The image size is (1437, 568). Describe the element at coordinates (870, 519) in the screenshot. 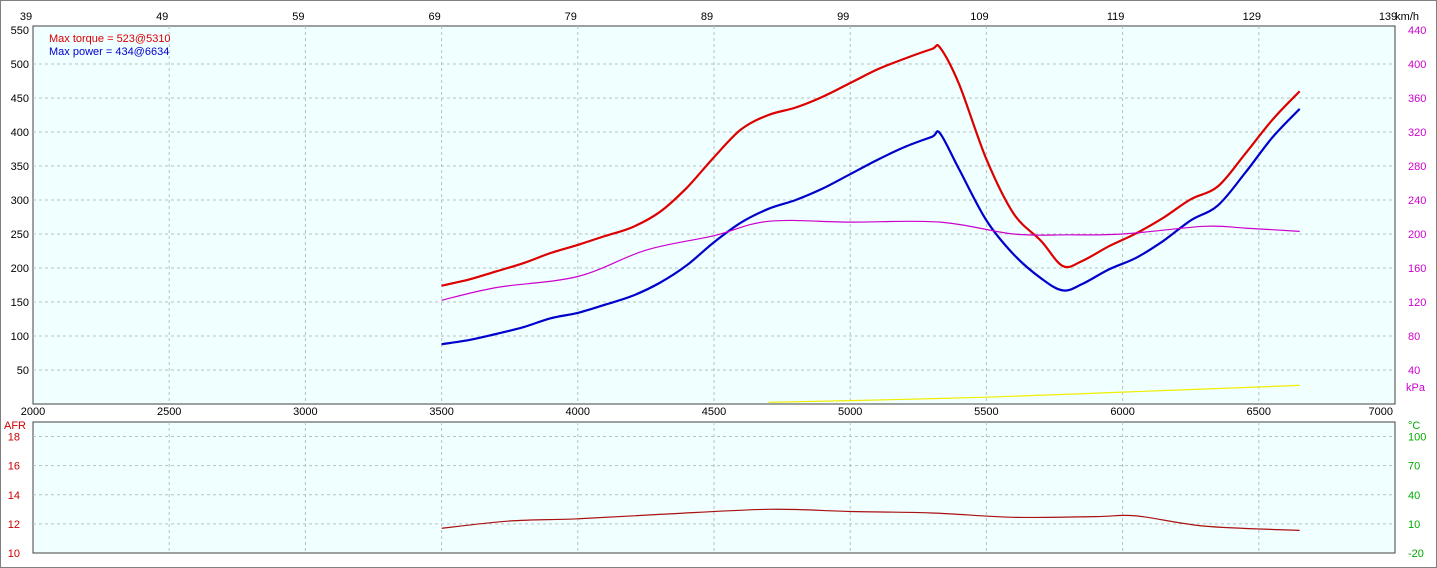

I see `series-line-afr` at that location.